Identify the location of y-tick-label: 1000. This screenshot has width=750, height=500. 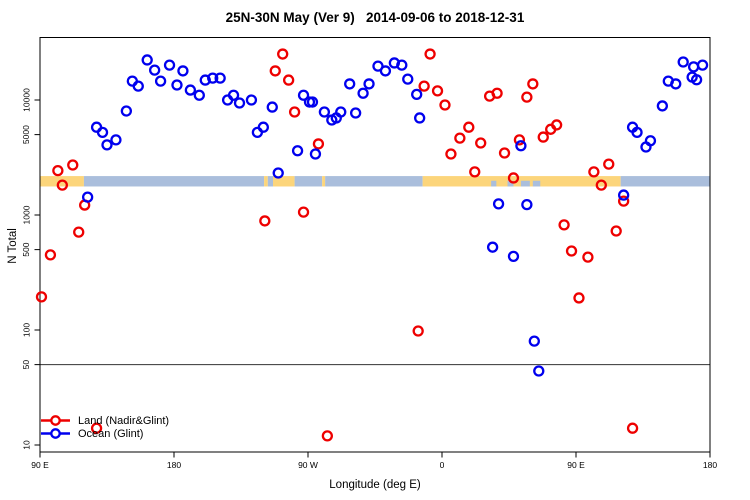
(26, 214).